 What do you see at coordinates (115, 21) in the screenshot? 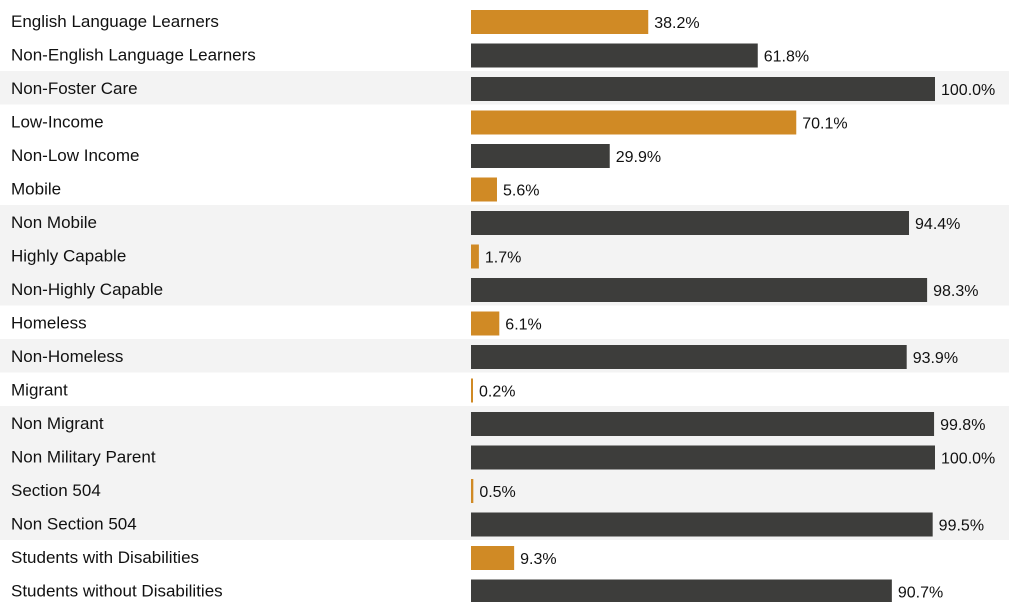
I see `category-label: English Language Learners` at bounding box center [115, 21].